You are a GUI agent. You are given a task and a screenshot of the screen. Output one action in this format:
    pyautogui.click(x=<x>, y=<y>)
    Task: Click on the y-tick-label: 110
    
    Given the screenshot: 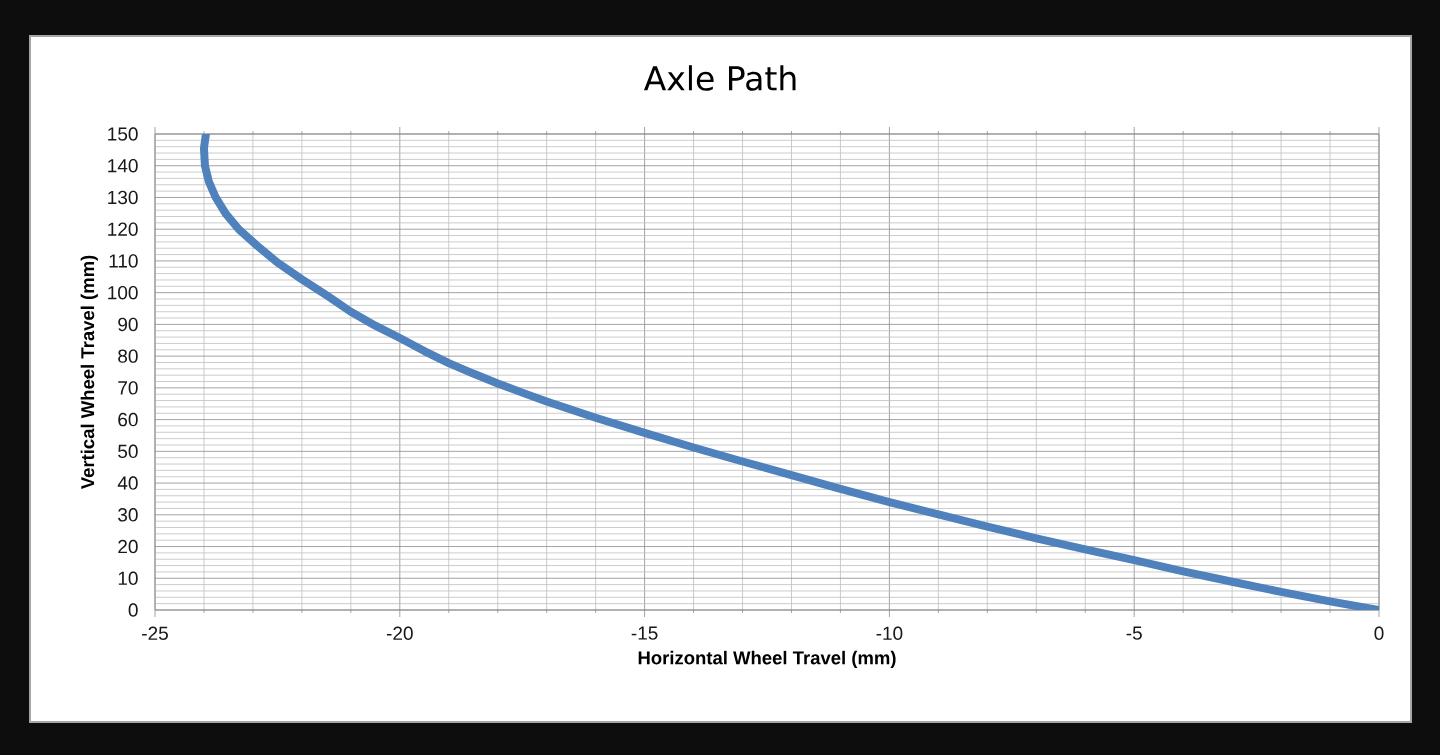 What is the action you would take?
    pyautogui.click(x=123, y=261)
    